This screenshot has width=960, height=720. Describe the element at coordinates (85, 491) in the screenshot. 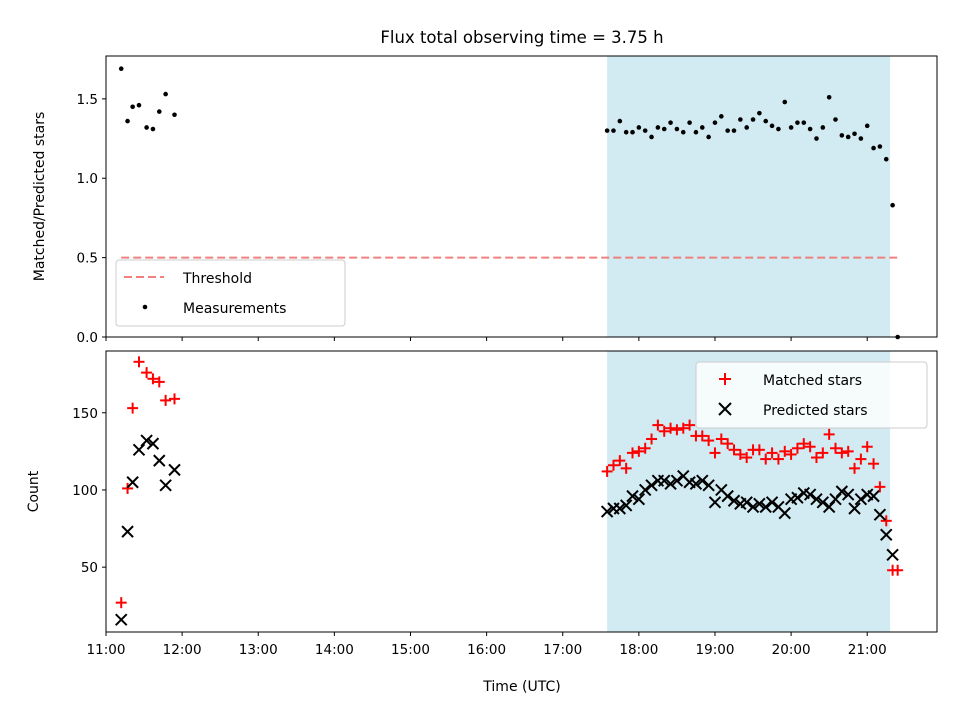

I see `y-tick-label: 100` at that location.